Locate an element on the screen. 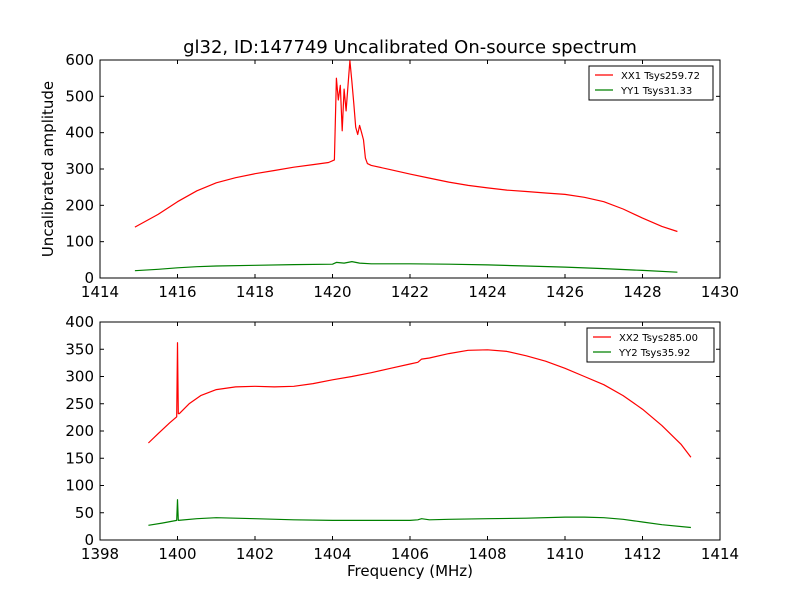 The image size is (800, 600). legend-entry: YY2 Tsys35.92 is located at coordinates (654, 353).